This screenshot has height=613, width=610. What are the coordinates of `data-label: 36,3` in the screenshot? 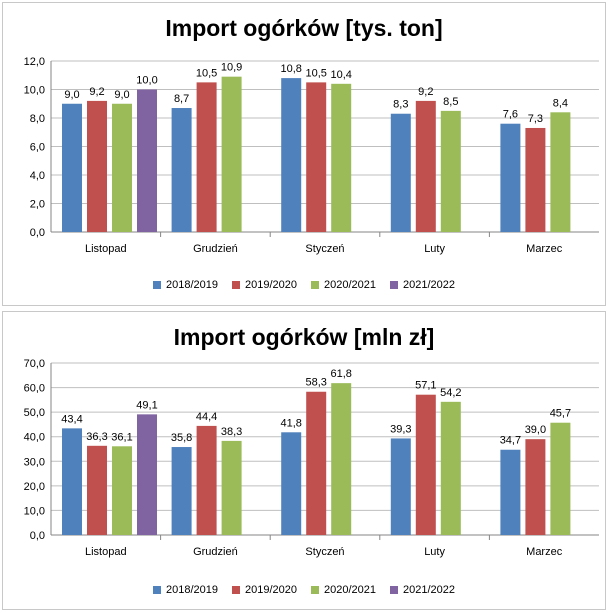 It's located at (96, 437).